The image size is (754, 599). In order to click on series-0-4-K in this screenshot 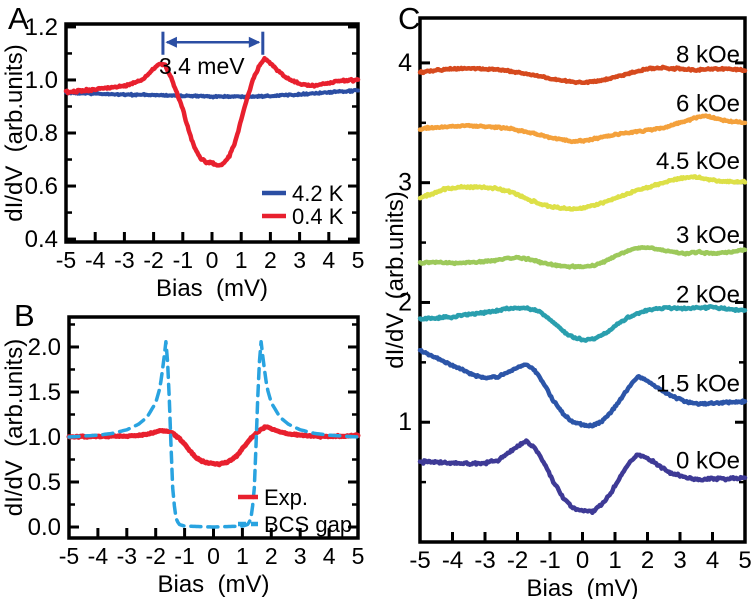, I will do `click(212, 111)`.